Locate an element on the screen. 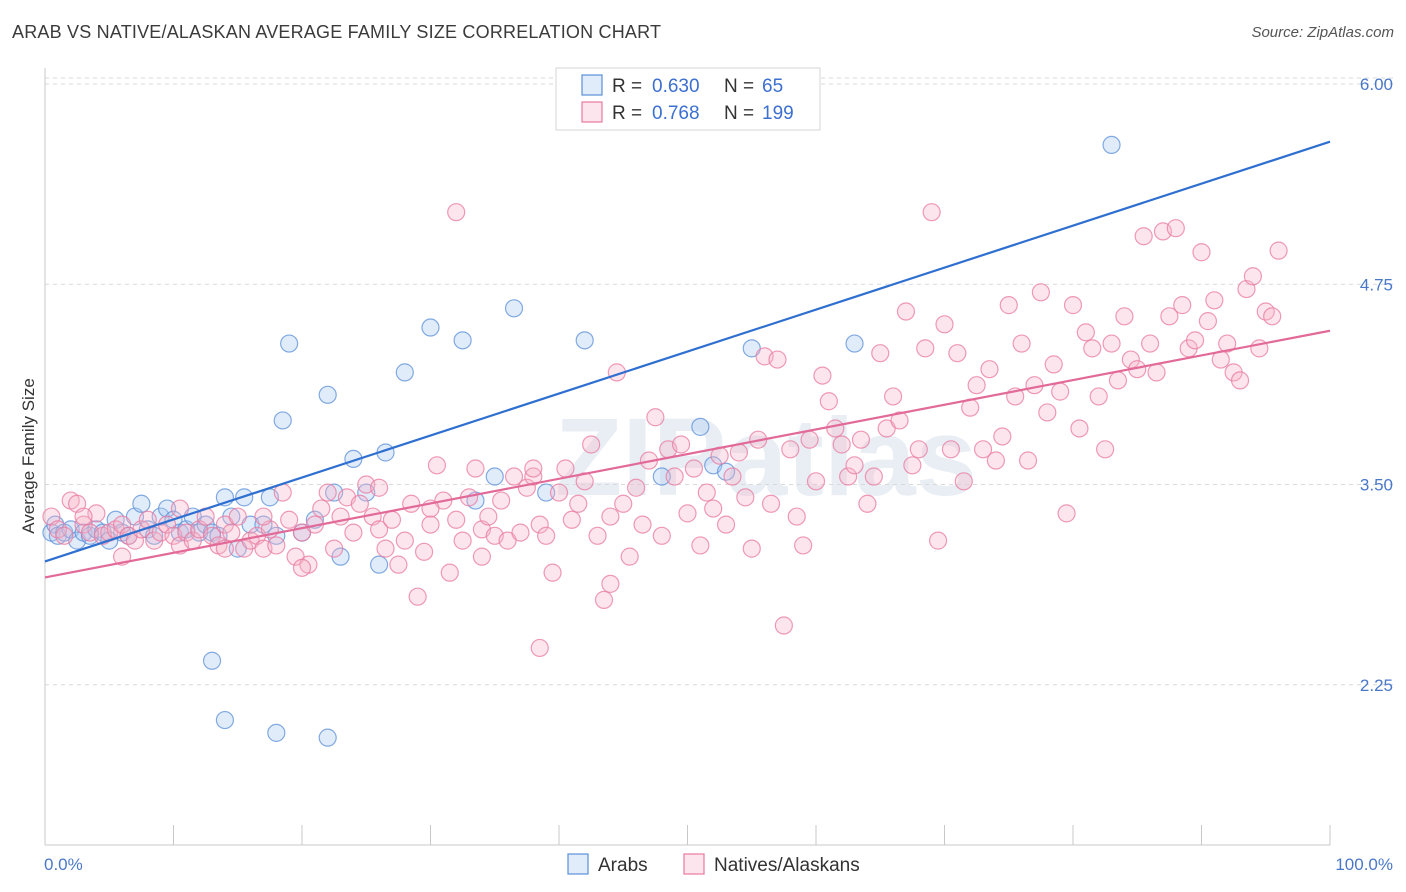 The image size is (1406, 892). chart-source: Source: ZipAtlas.com is located at coordinates (1322, 32).